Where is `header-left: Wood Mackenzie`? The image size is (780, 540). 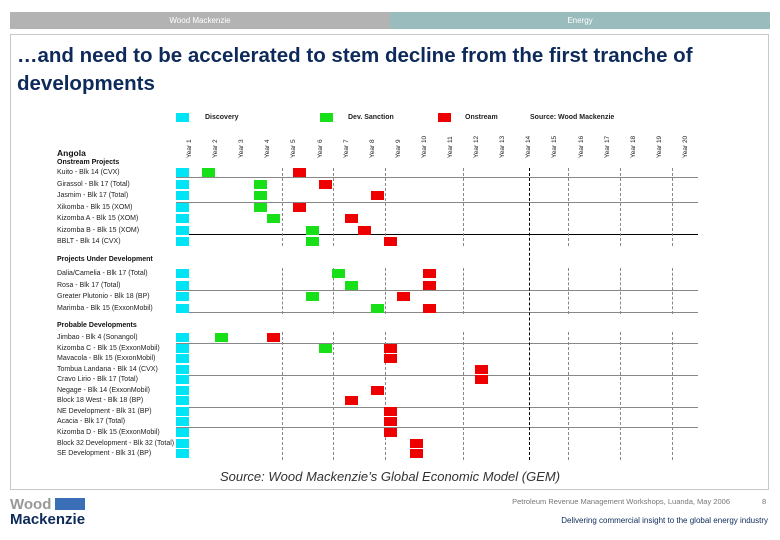
header-left: Wood Mackenzie is located at coordinates (200, 20).